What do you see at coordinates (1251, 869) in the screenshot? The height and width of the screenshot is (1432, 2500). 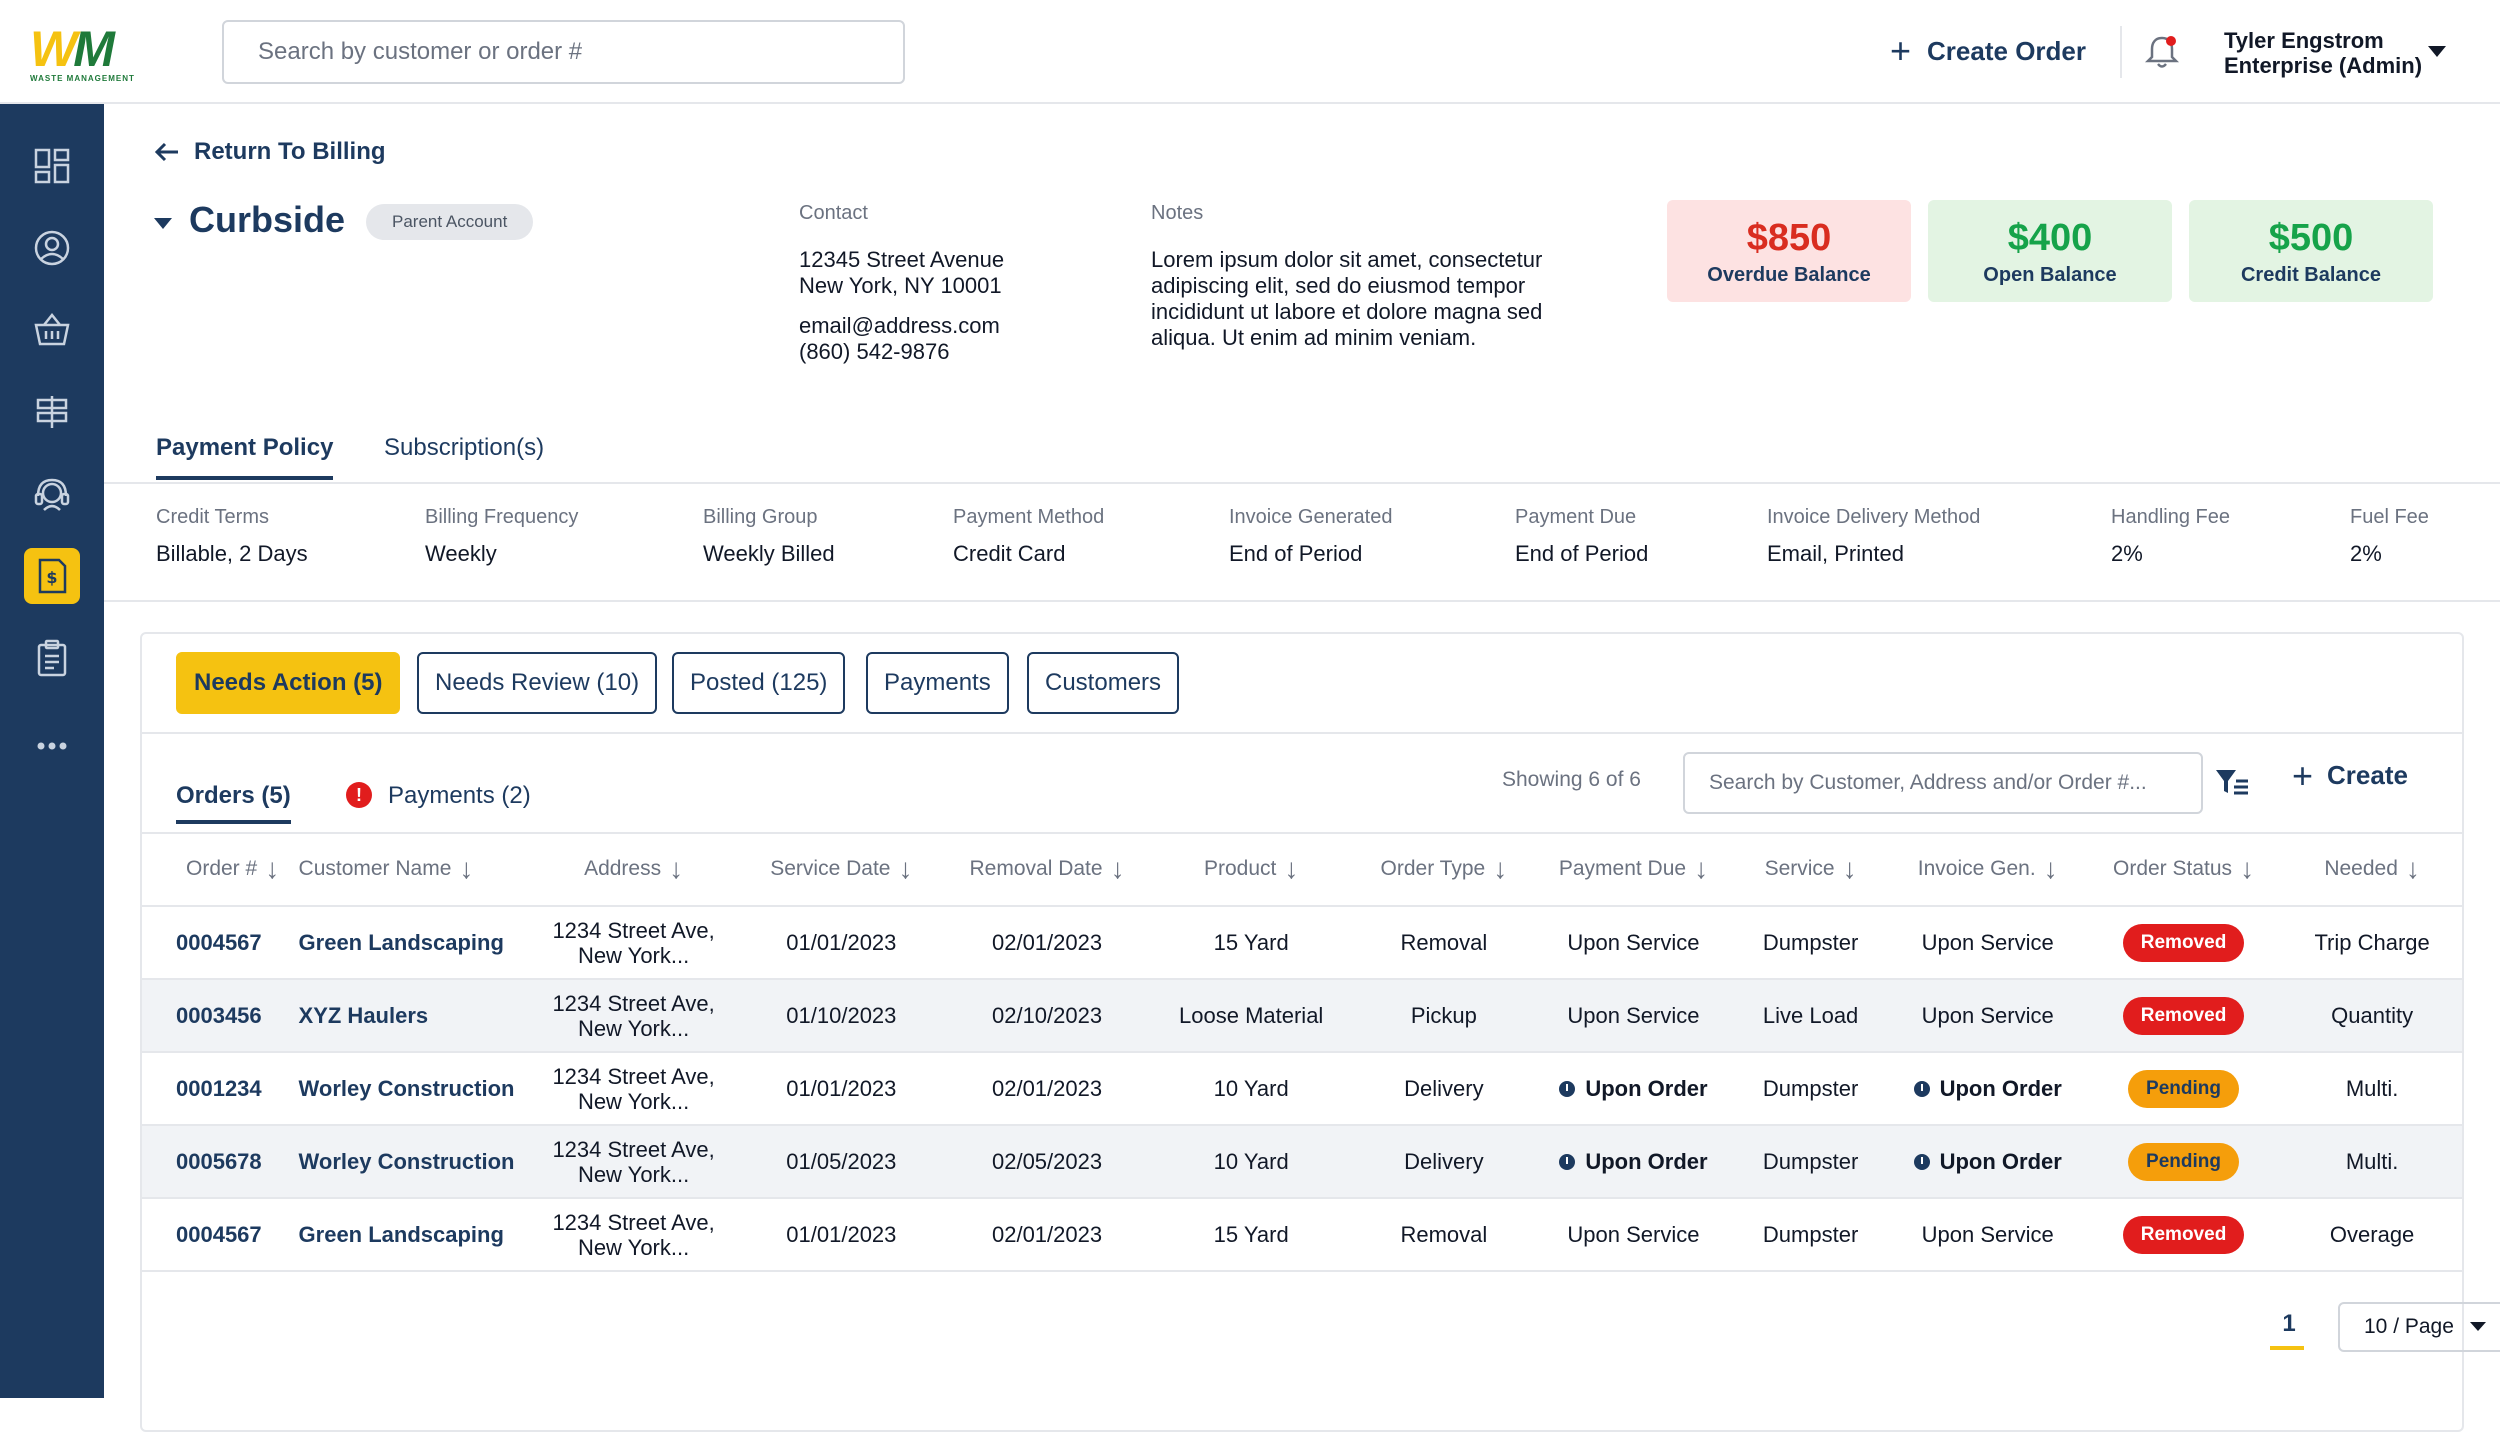 I see `col-product: Product ↓` at bounding box center [1251, 869].